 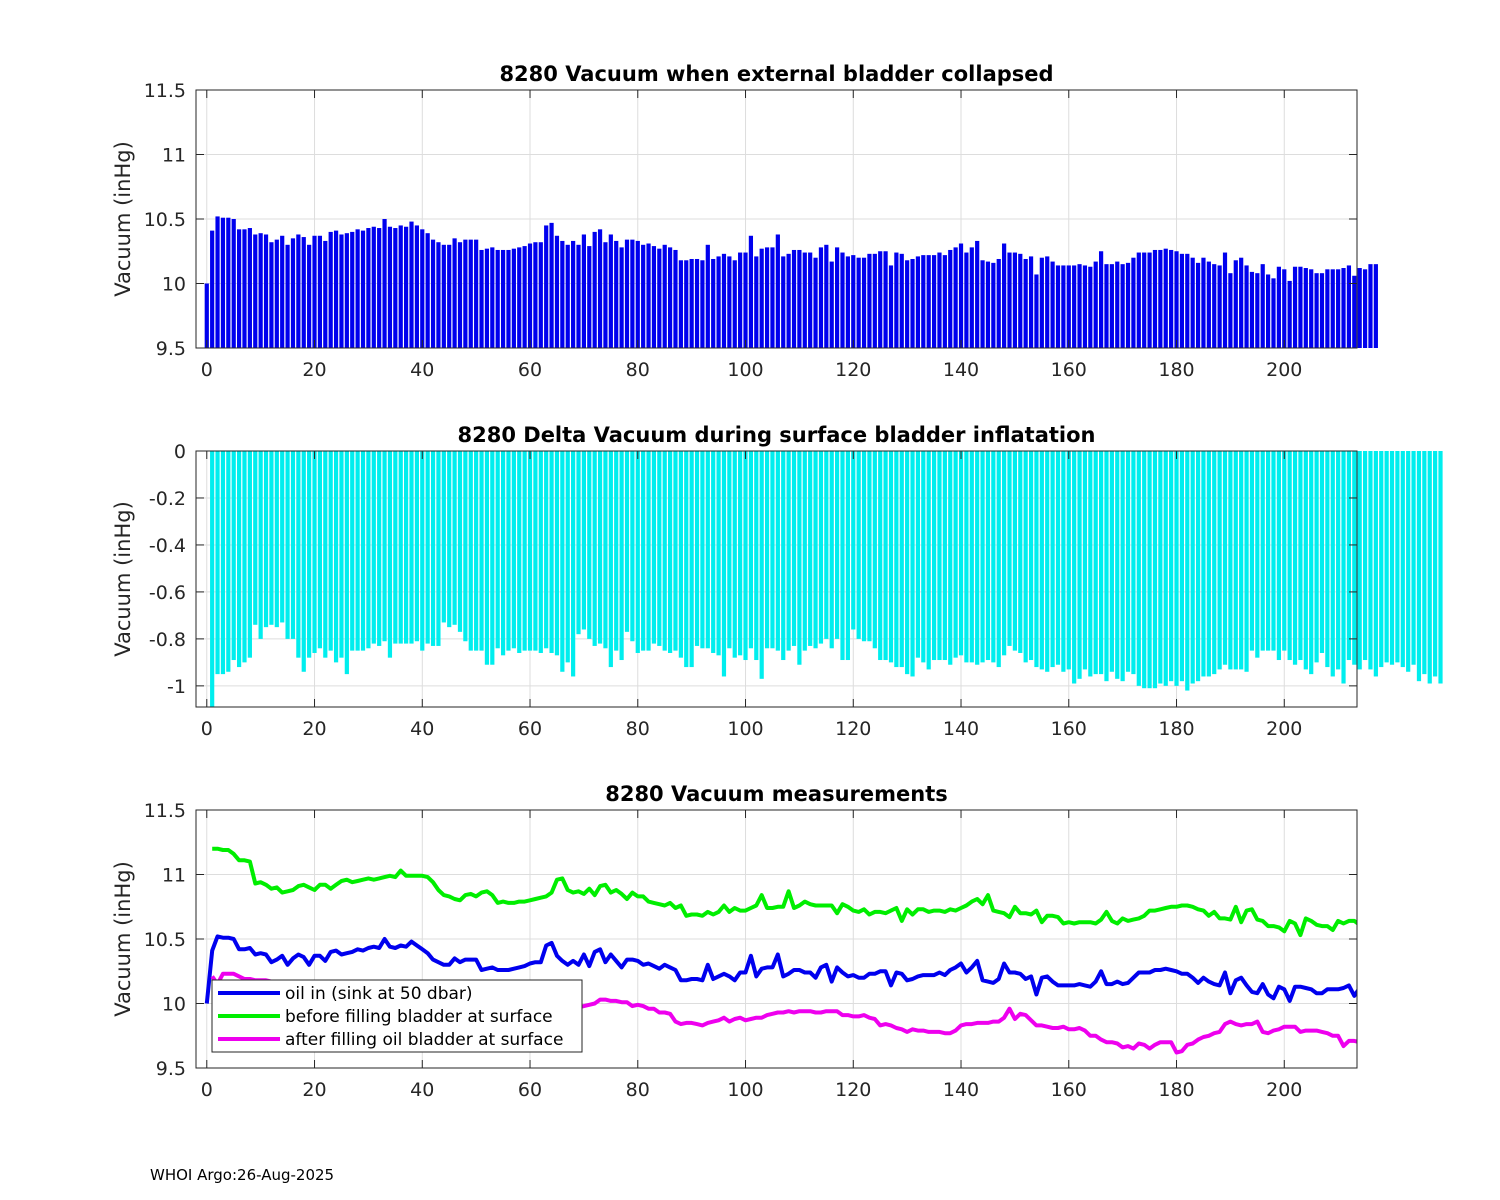 I want to click on legend-label: before filling bladder at surface, so click(x=419, y=1017).